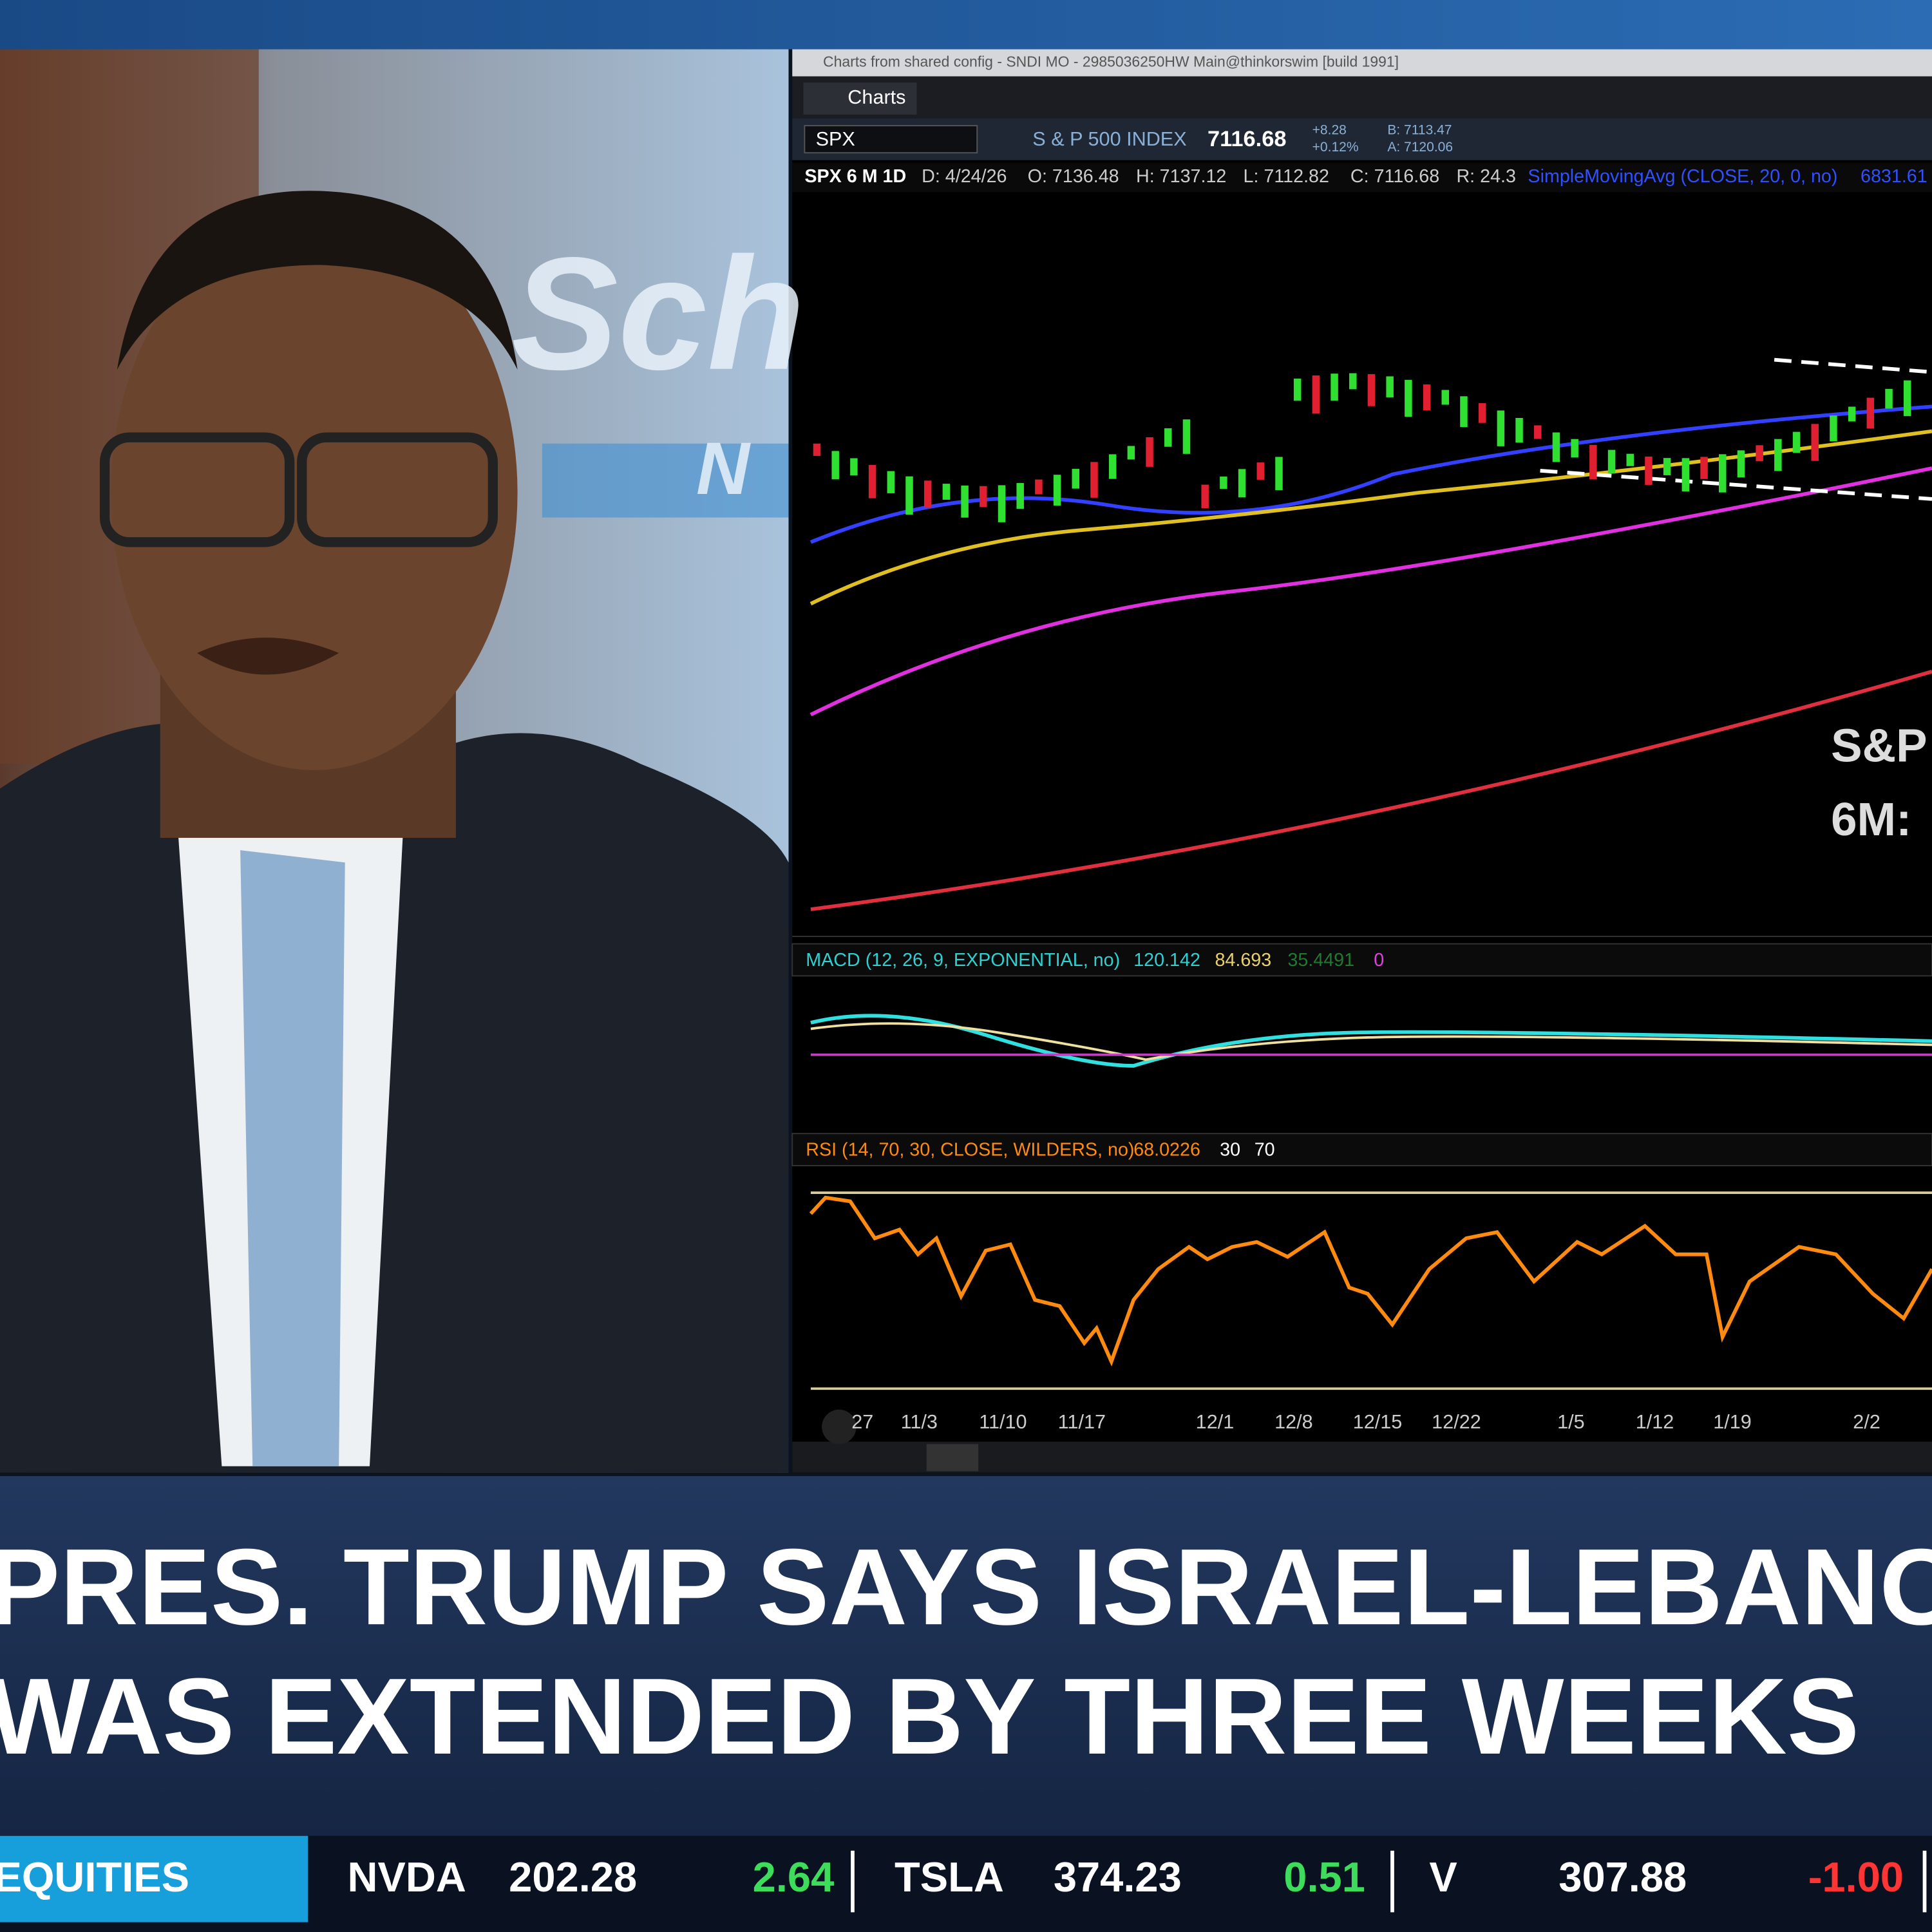 Image resolution: width=1932 pixels, height=1932 pixels. What do you see at coordinates (966, 1587) in the screenshot?
I see `headline-line: PRES. TRUMP SAYS ISRAEL-LEBANON C` at bounding box center [966, 1587].